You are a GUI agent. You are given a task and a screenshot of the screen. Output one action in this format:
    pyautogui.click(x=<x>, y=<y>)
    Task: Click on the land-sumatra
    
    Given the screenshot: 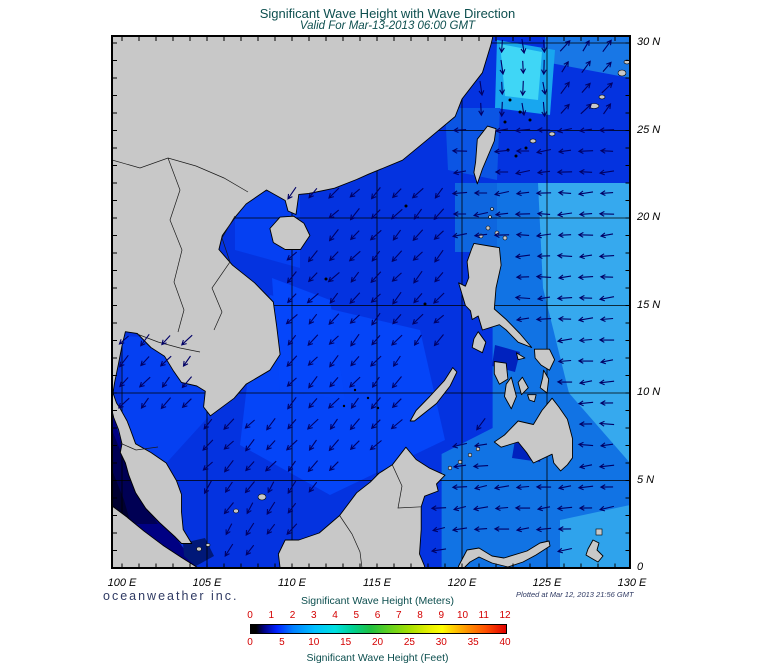 What is the action you would take?
    pyautogui.click(x=155, y=536)
    